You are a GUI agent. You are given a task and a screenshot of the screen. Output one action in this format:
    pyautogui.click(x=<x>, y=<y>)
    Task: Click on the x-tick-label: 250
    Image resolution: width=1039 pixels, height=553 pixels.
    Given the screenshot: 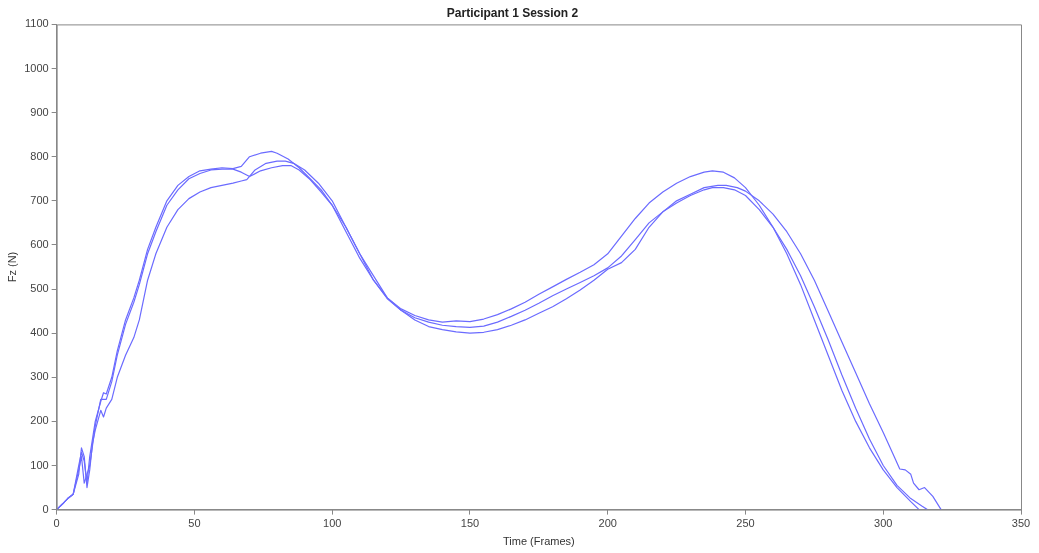 What is the action you would take?
    pyautogui.click(x=745, y=523)
    